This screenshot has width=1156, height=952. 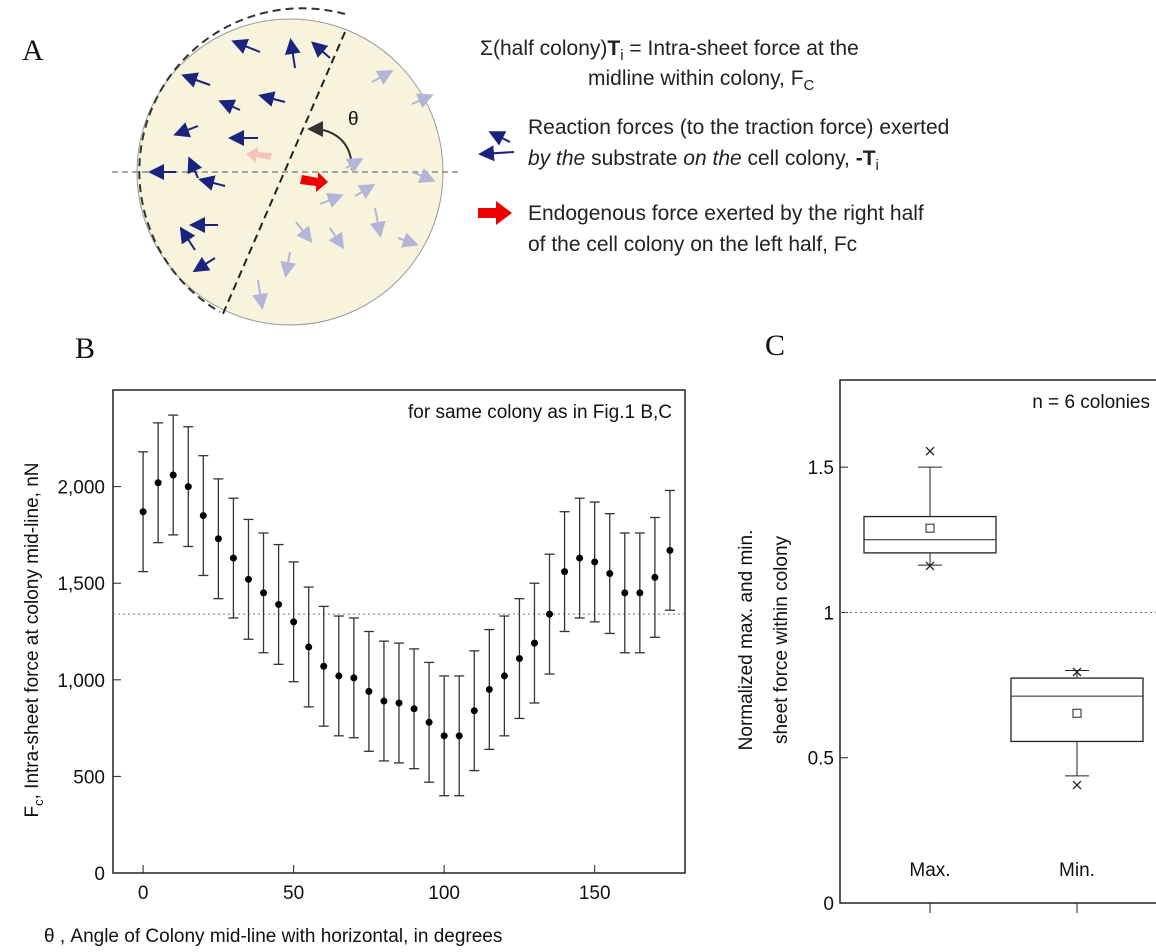 I want to click on y-label-symbol: F, so click(x=32, y=812).